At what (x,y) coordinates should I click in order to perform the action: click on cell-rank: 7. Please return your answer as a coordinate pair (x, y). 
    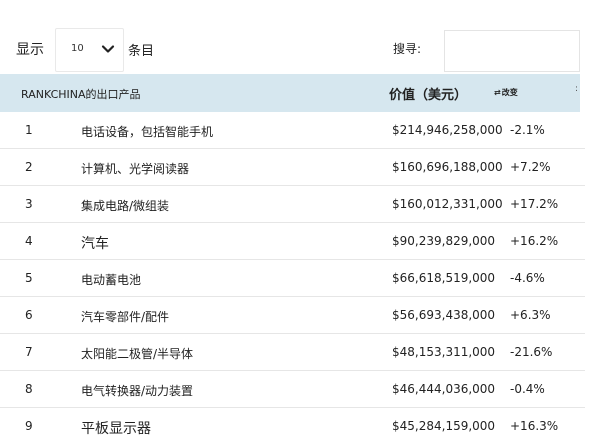
    Looking at the image, I should click on (29, 352).